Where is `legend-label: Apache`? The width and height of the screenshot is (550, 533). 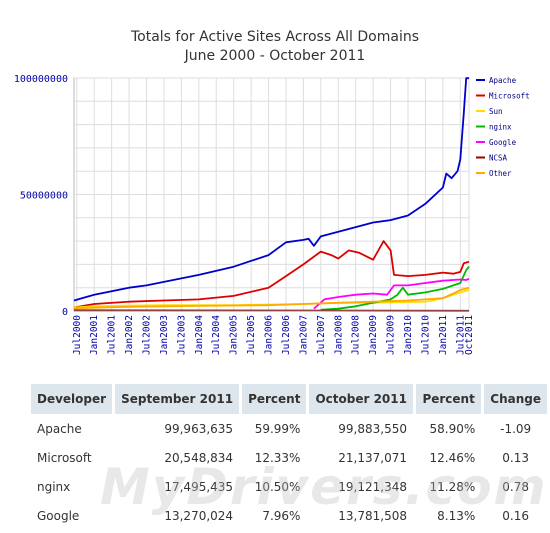 legend-label: Apache is located at coordinates (503, 80).